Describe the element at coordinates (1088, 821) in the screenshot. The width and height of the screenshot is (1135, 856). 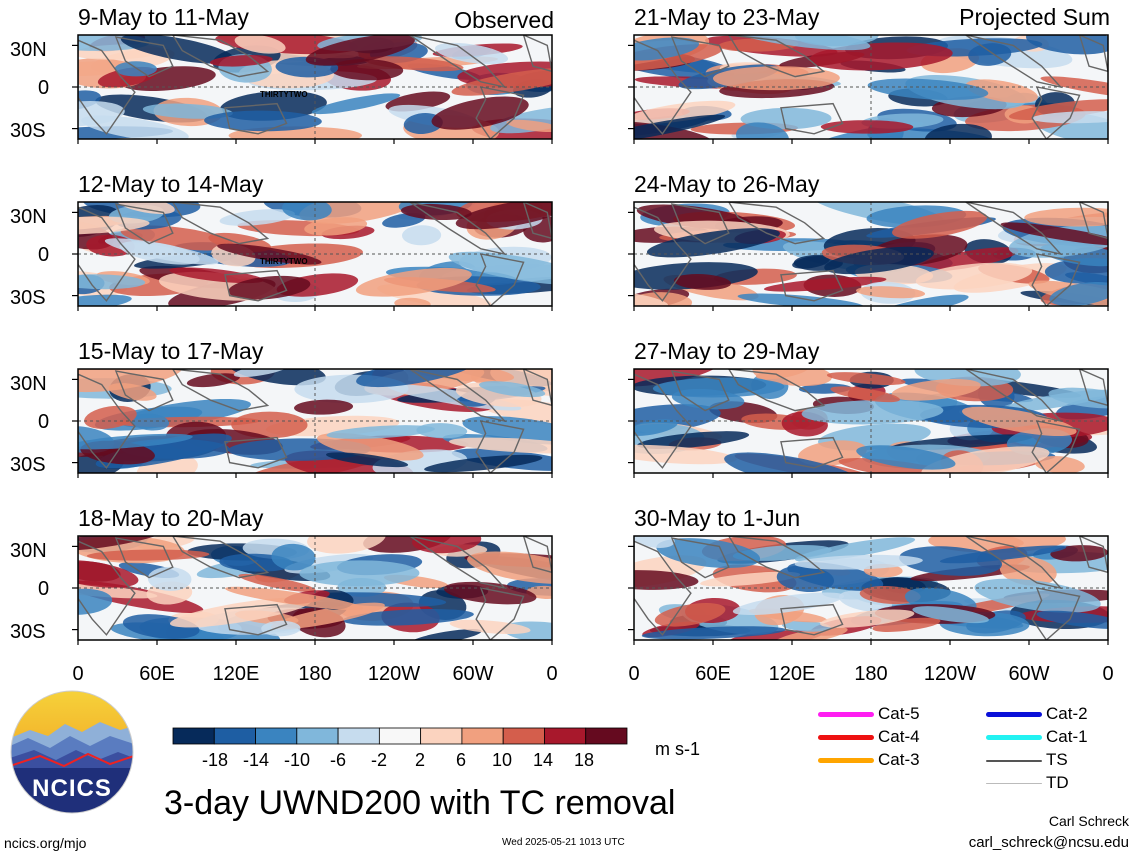
I see `footer-author: Carl Schreck` at that location.